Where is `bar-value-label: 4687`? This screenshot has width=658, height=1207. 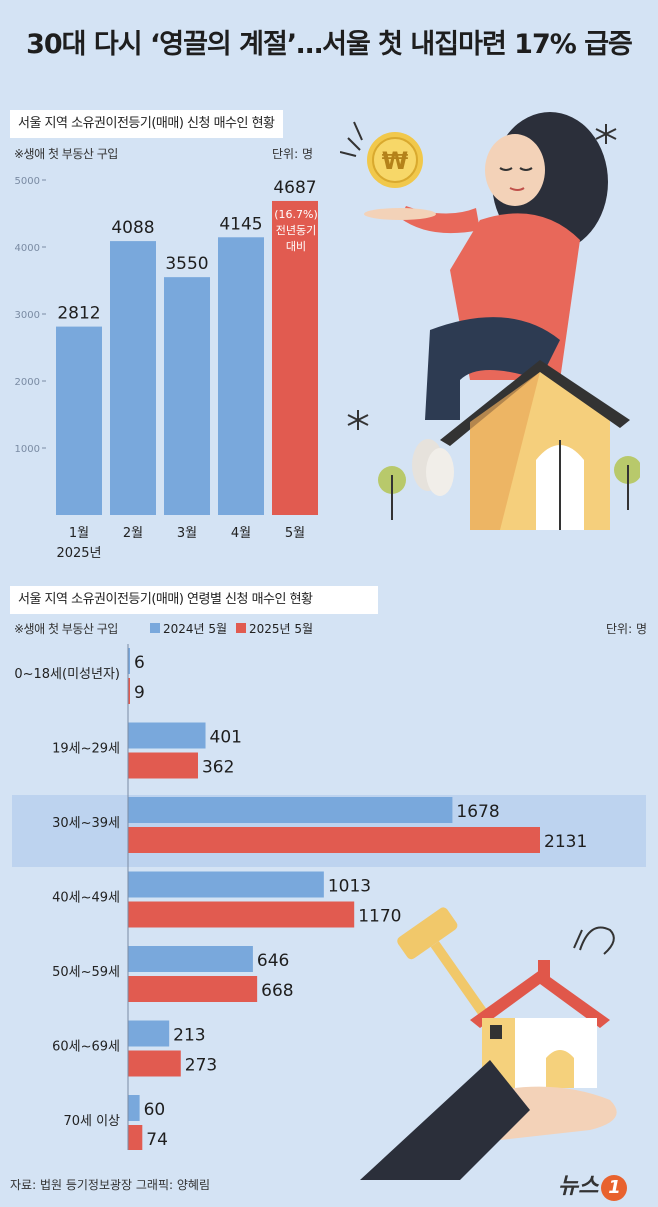 bar-value-label: 4687 is located at coordinates (294, 188).